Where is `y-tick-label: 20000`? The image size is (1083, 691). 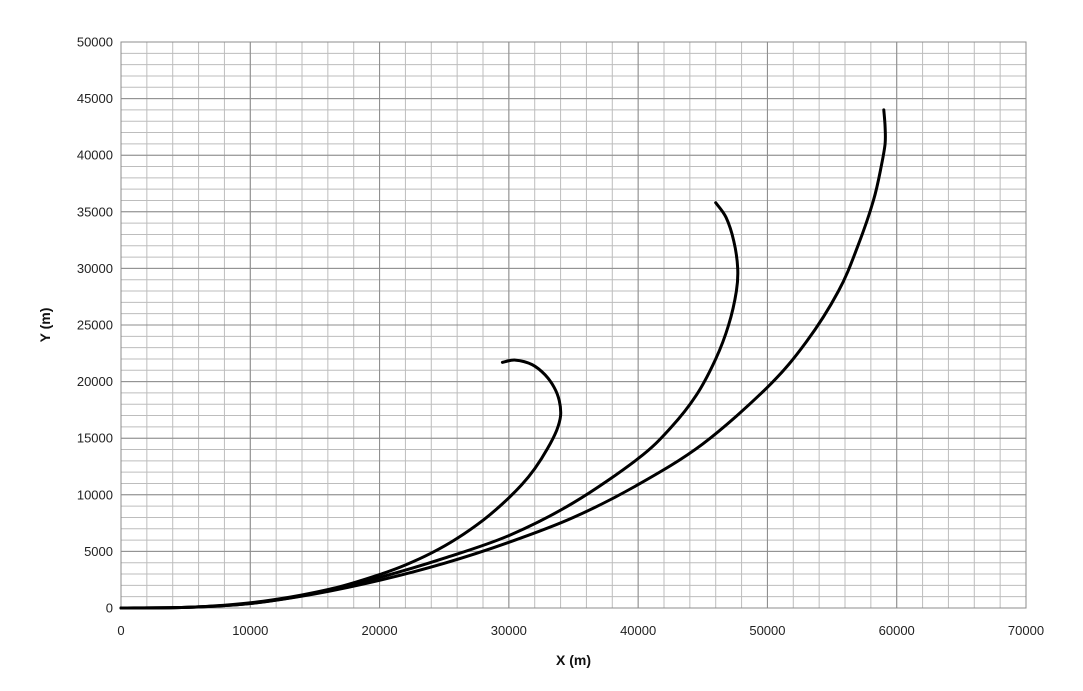
y-tick-label: 20000 is located at coordinates (95, 381).